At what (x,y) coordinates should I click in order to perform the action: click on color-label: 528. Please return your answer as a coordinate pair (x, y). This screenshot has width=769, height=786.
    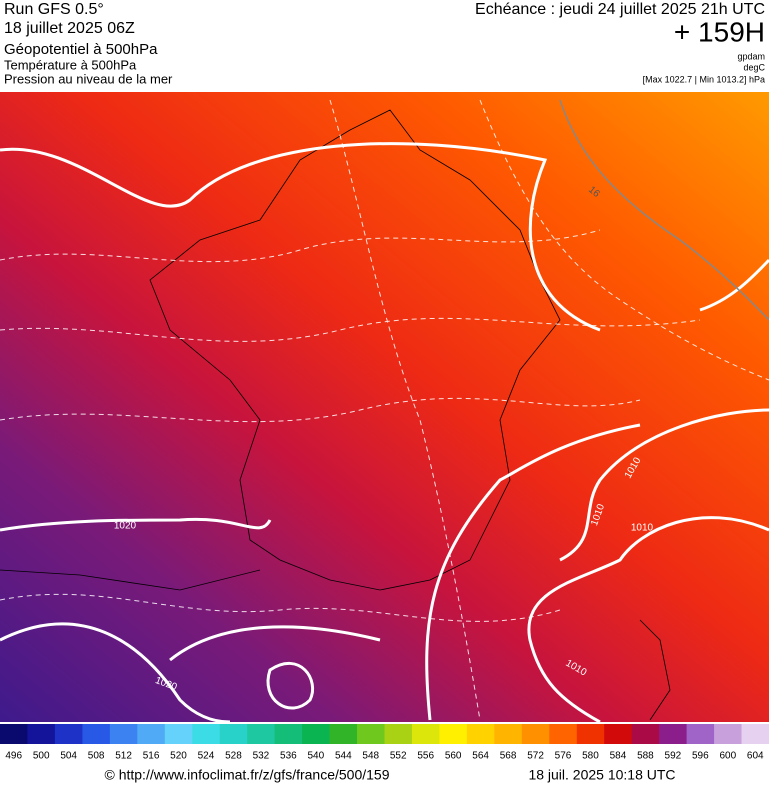
    Looking at the image, I should click on (233, 756).